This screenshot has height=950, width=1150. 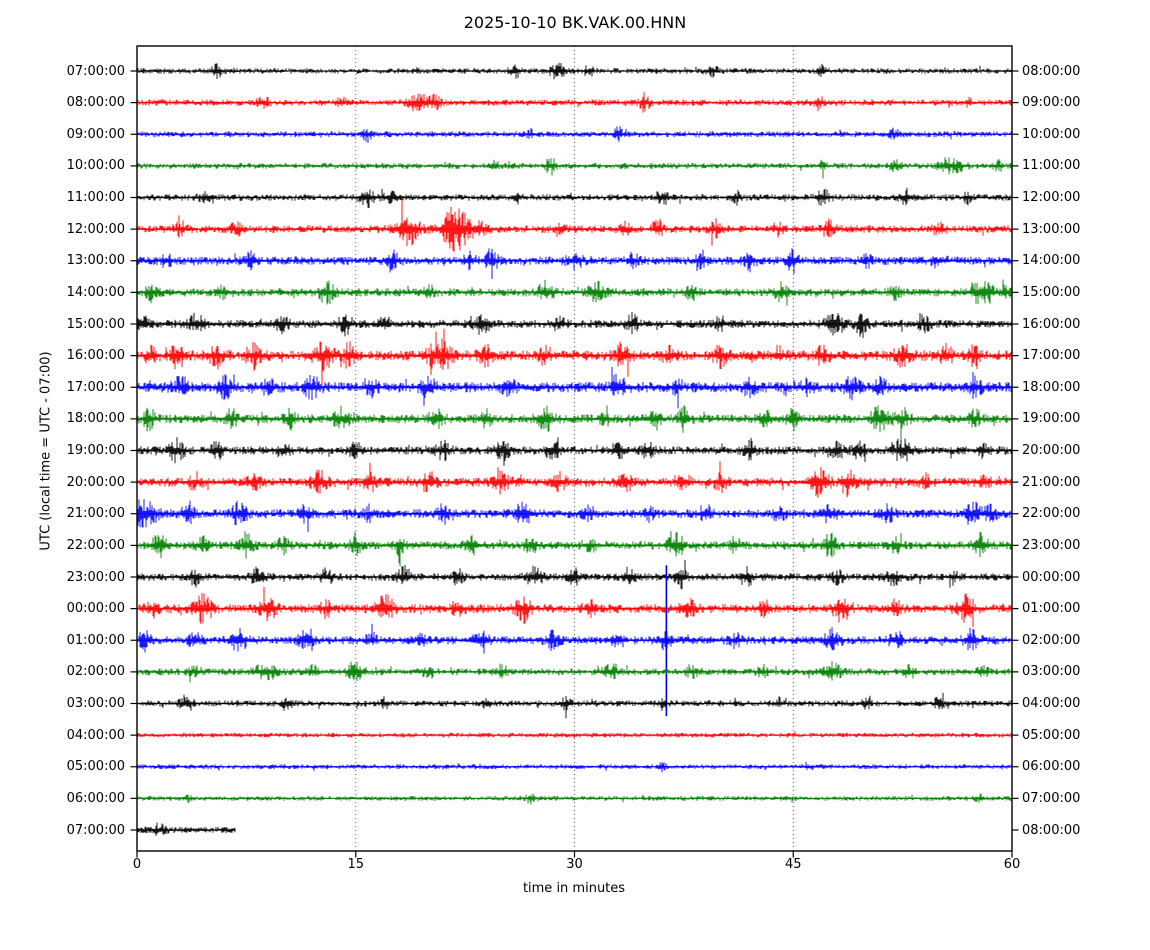 What do you see at coordinates (1051, 767) in the screenshot?
I see `local-label-row-22: 06:00:00` at bounding box center [1051, 767].